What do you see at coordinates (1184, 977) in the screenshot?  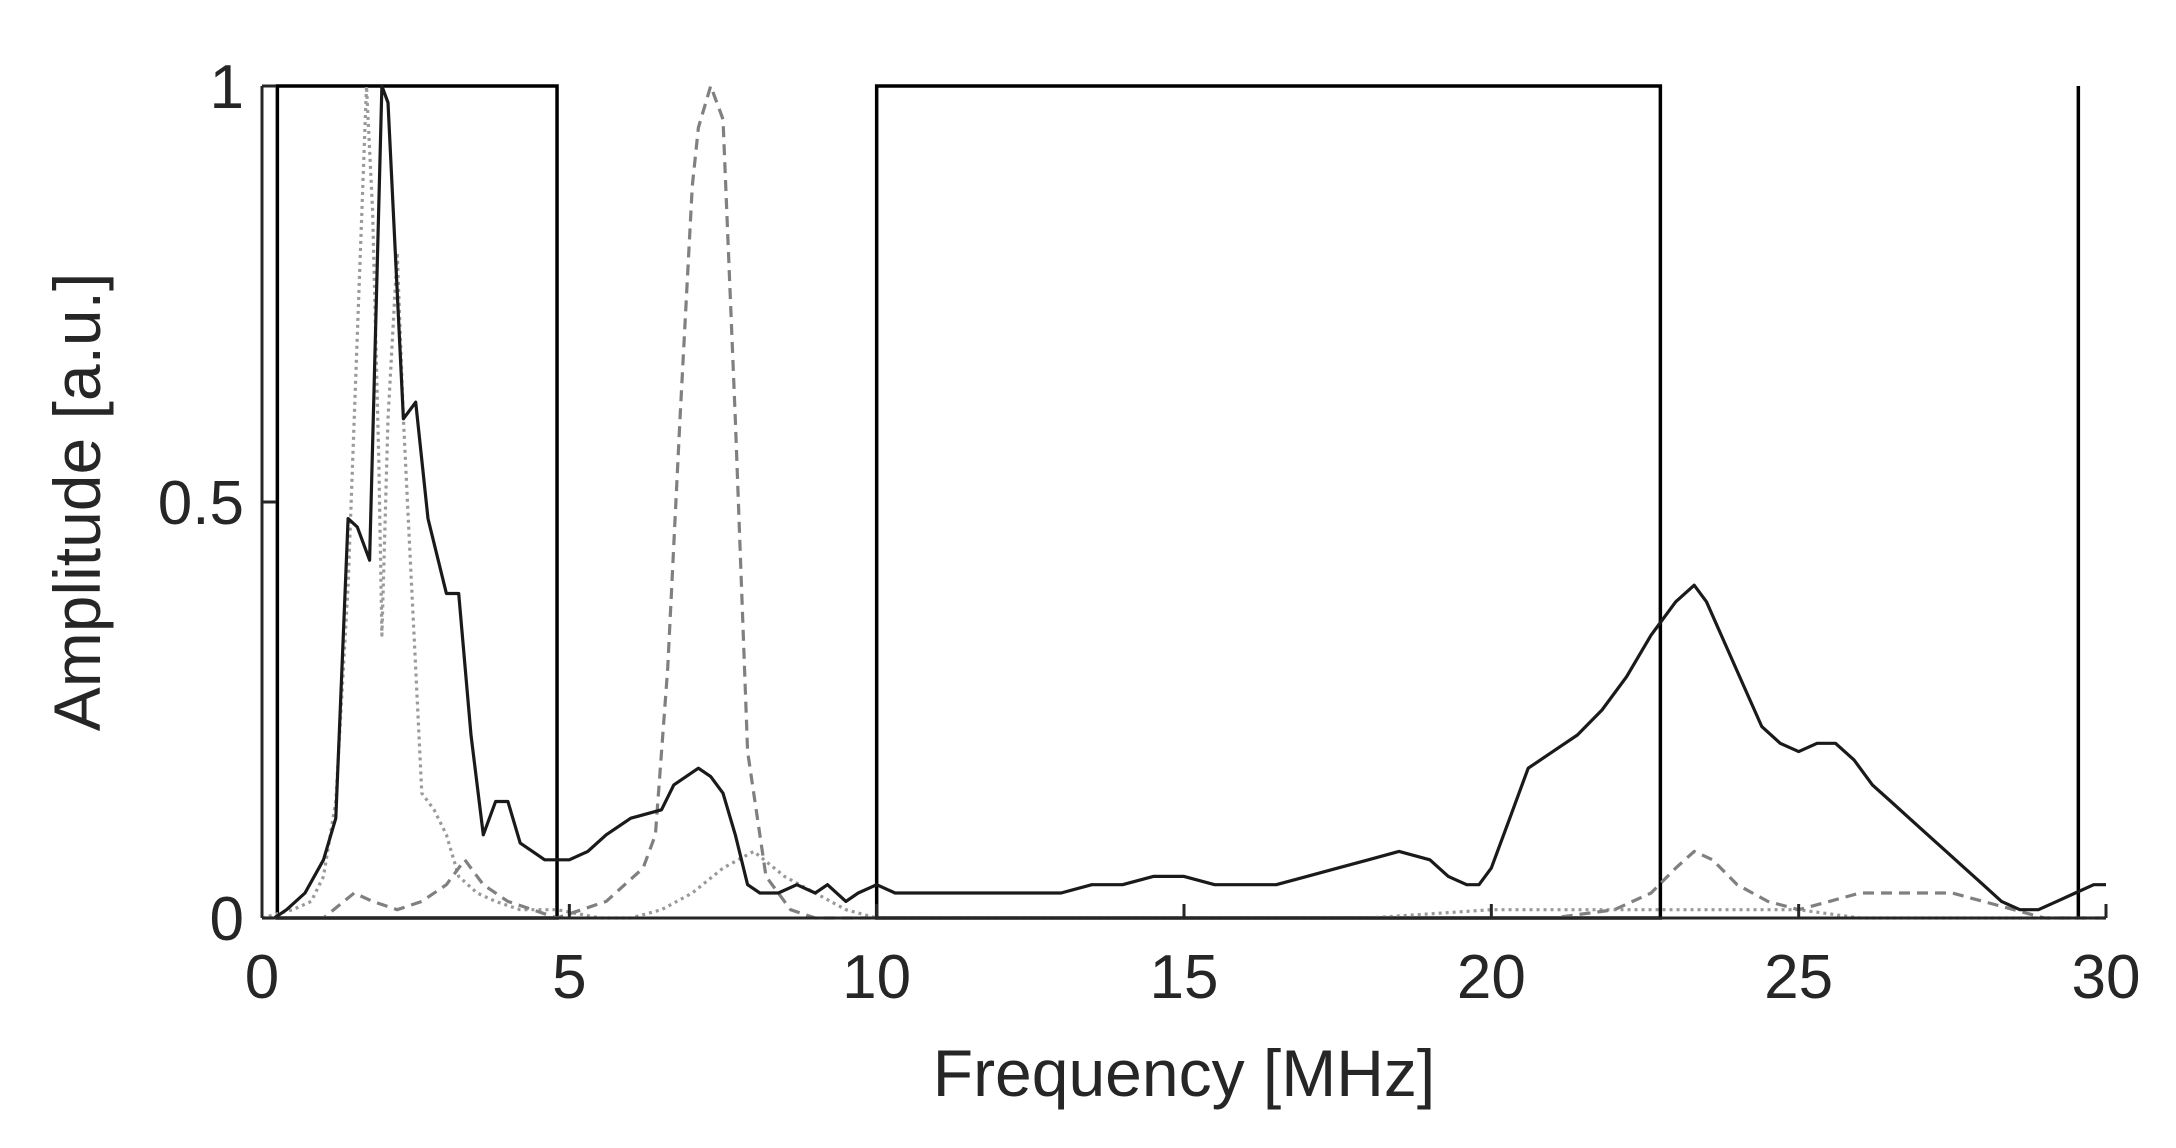 I see `x-tick-label: 15` at bounding box center [1184, 977].